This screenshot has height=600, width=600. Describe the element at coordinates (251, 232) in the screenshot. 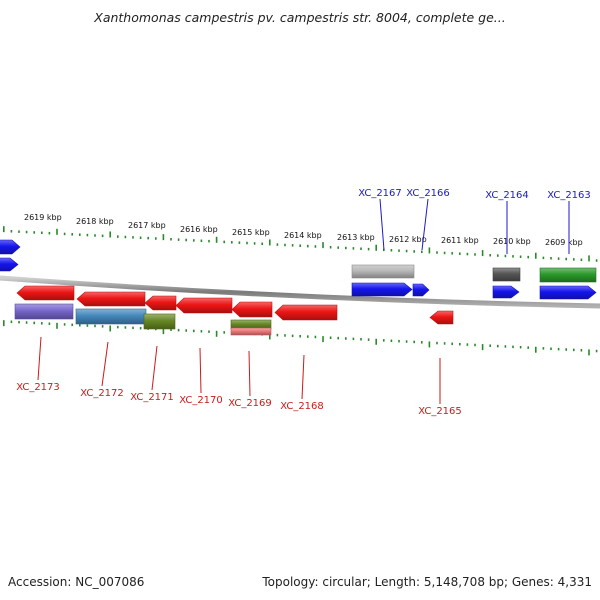

I see `ruler-kbp-label: 2615 kbp` at that location.